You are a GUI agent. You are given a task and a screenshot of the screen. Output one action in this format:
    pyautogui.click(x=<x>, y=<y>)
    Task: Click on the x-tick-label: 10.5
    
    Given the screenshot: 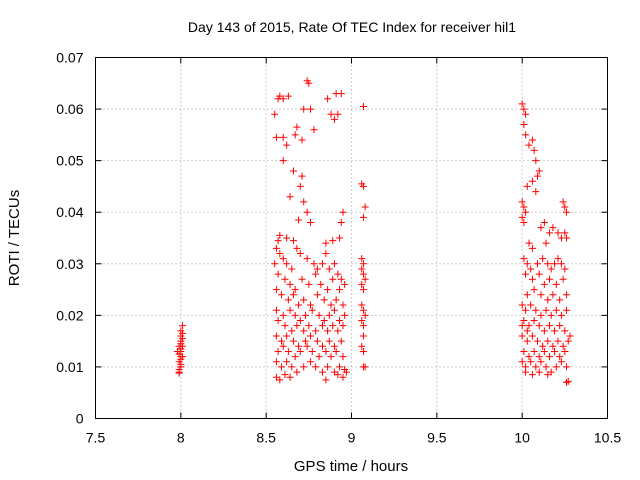 What is the action you would take?
    pyautogui.click(x=607, y=438)
    